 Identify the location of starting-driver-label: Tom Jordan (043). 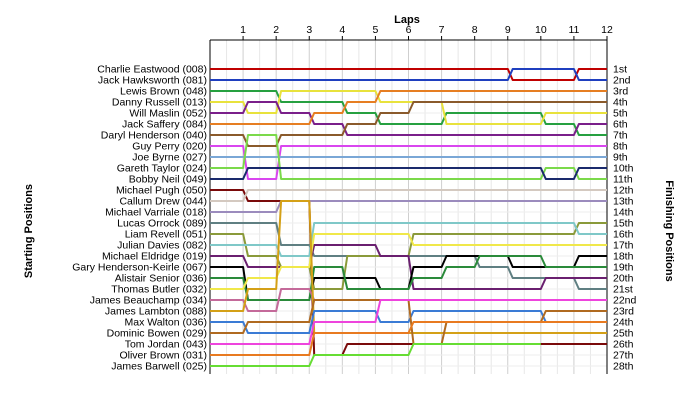
(166, 345).